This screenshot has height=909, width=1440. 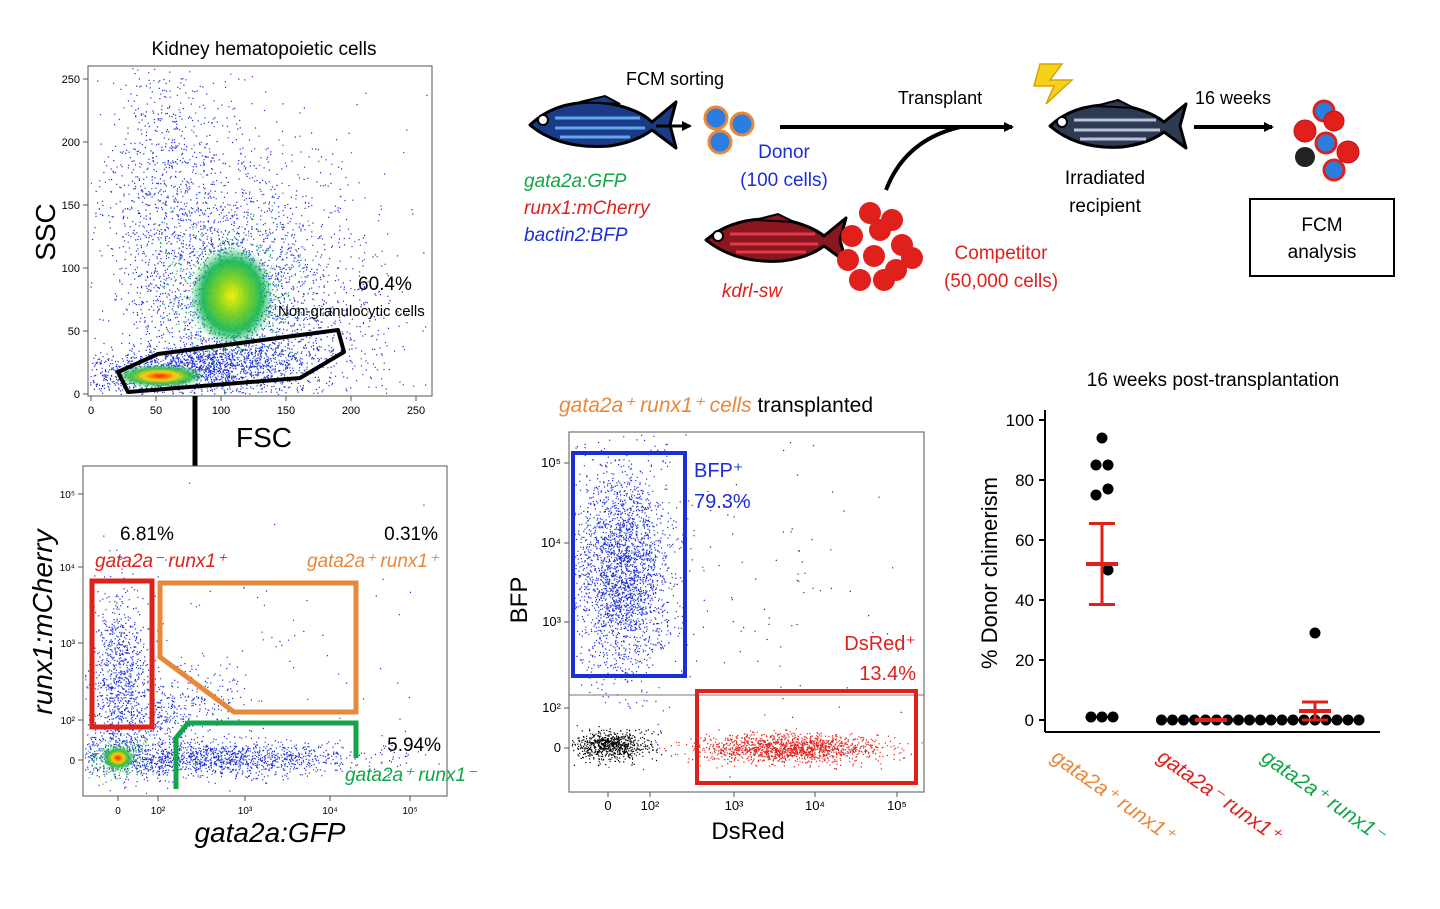 What do you see at coordinates (411, 534) in the screenshot?
I see `gate-orange-percent: 0.31%` at bounding box center [411, 534].